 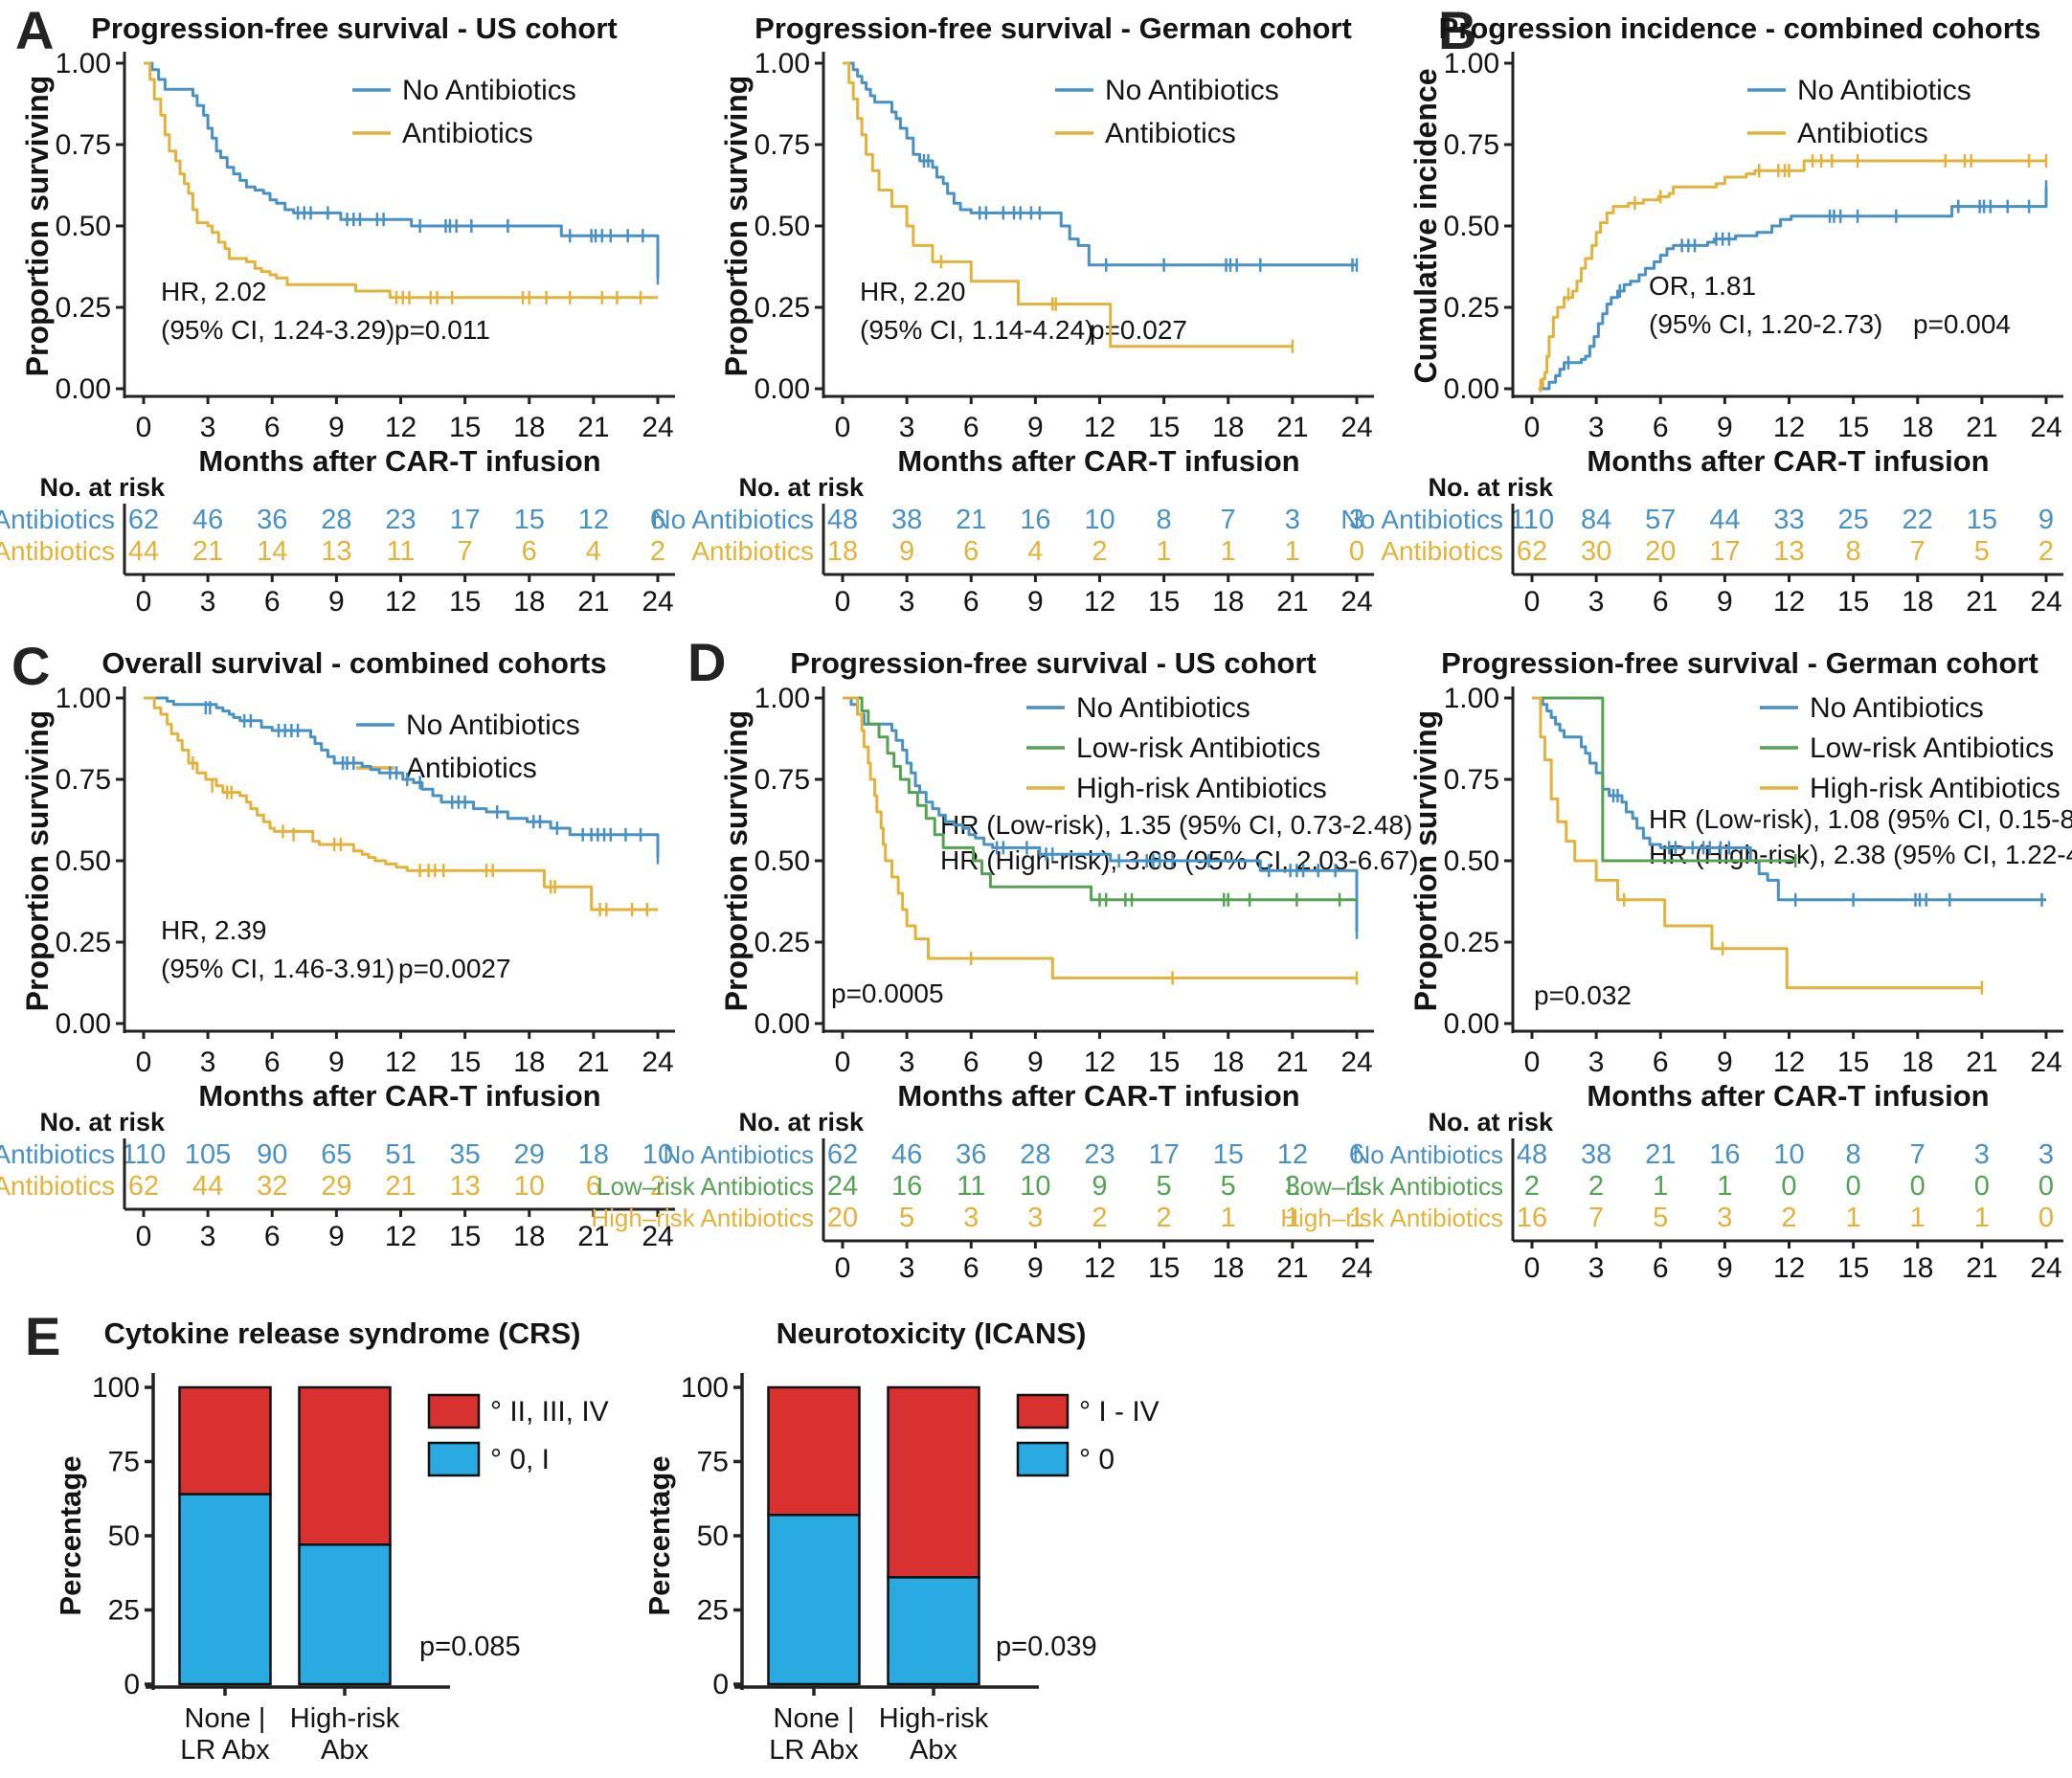 I want to click on svg-text: 48, so click(x=842, y=520).